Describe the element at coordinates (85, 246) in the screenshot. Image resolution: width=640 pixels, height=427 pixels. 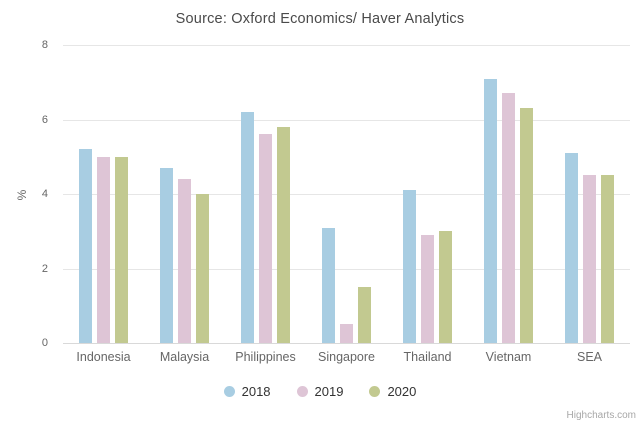
I see `bar-2018-indonesia` at that location.